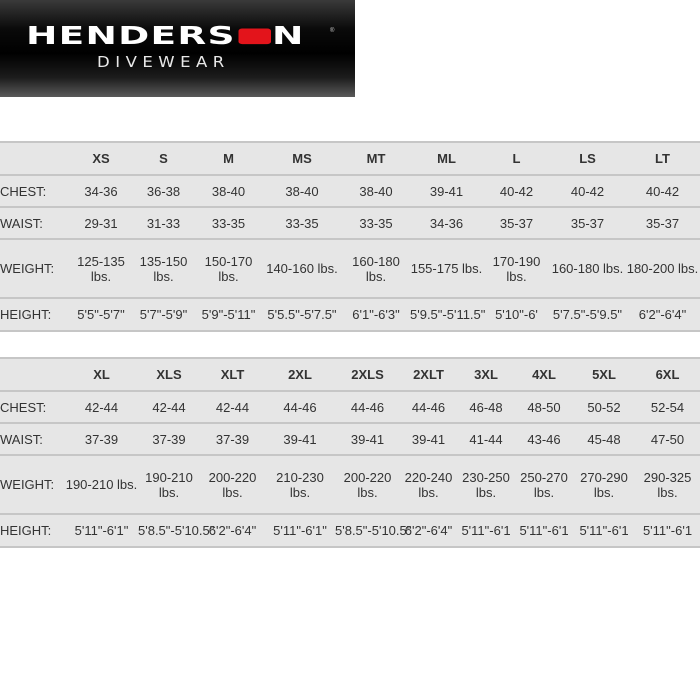  Describe the element at coordinates (428, 485) in the screenshot. I see `weight-cell: 220-240 lbs.` at that location.